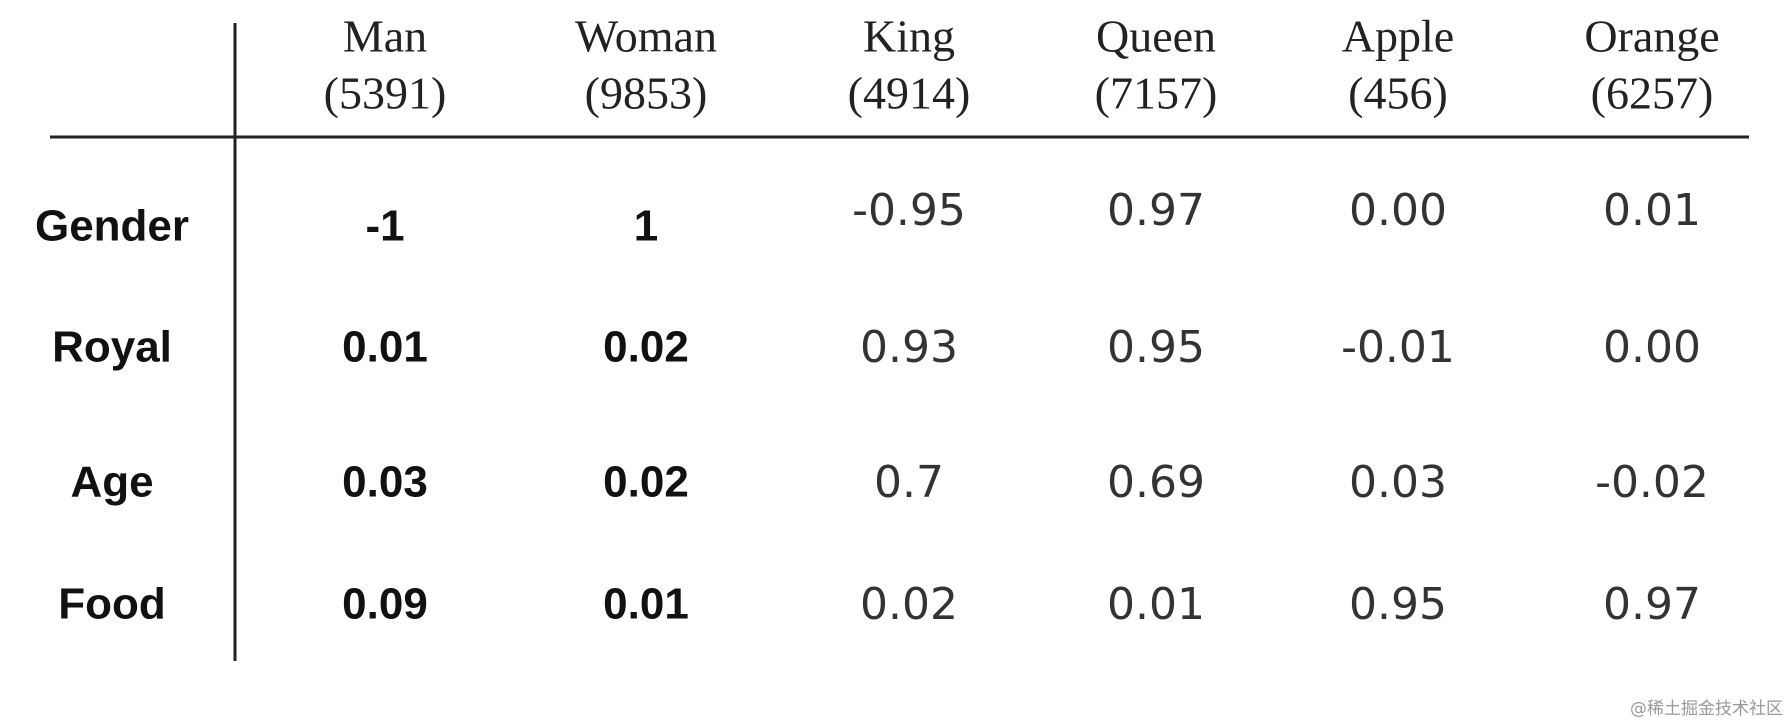 The image size is (1792, 726). Describe the element at coordinates (646, 93) in the screenshot. I see `column-index: (9853)` at that location.